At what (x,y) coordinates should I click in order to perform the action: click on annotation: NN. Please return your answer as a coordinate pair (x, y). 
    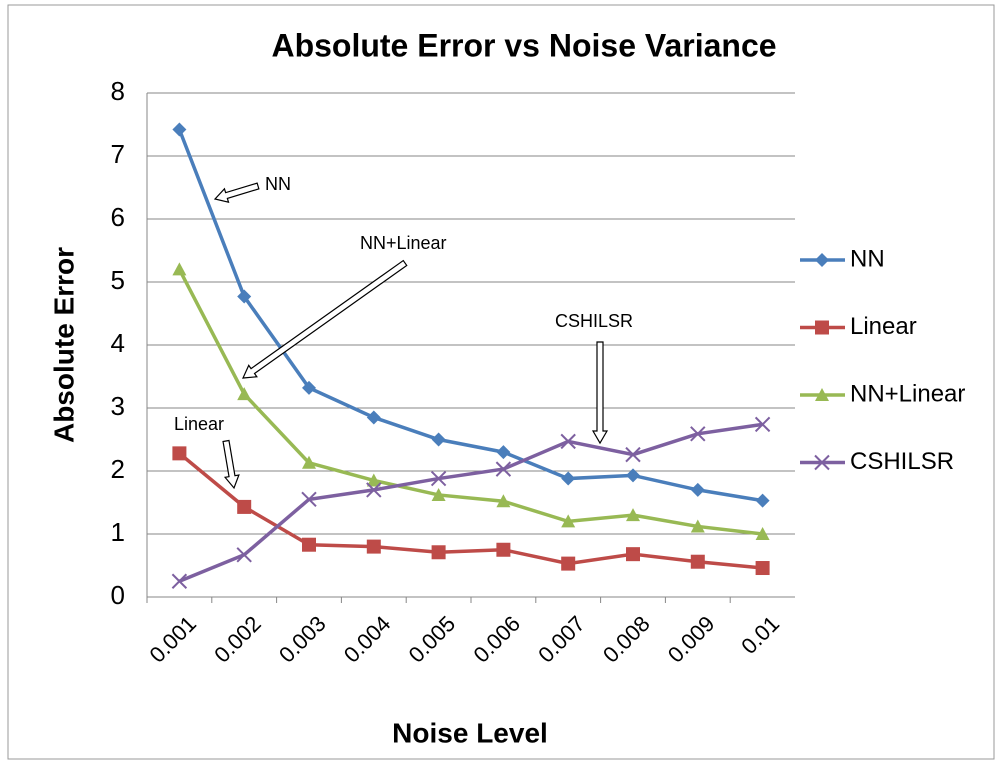
    Looking at the image, I should click on (278, 184).